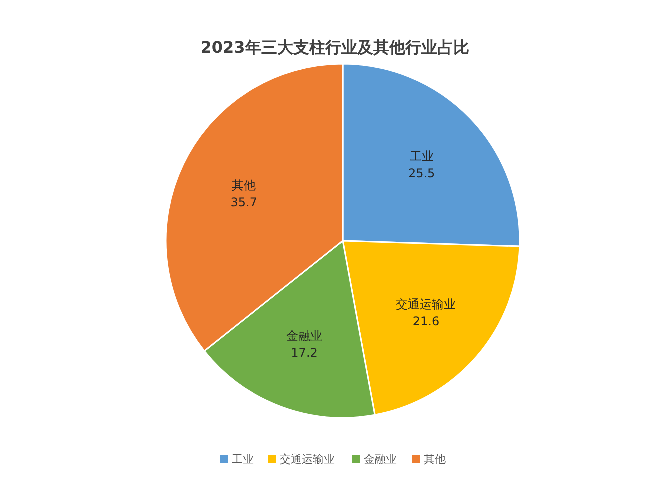 The image size is (670, 481). Describe the element at coordinates (307, 459) in the screenshot. I see `legend-label: 交通运输业` at that location.